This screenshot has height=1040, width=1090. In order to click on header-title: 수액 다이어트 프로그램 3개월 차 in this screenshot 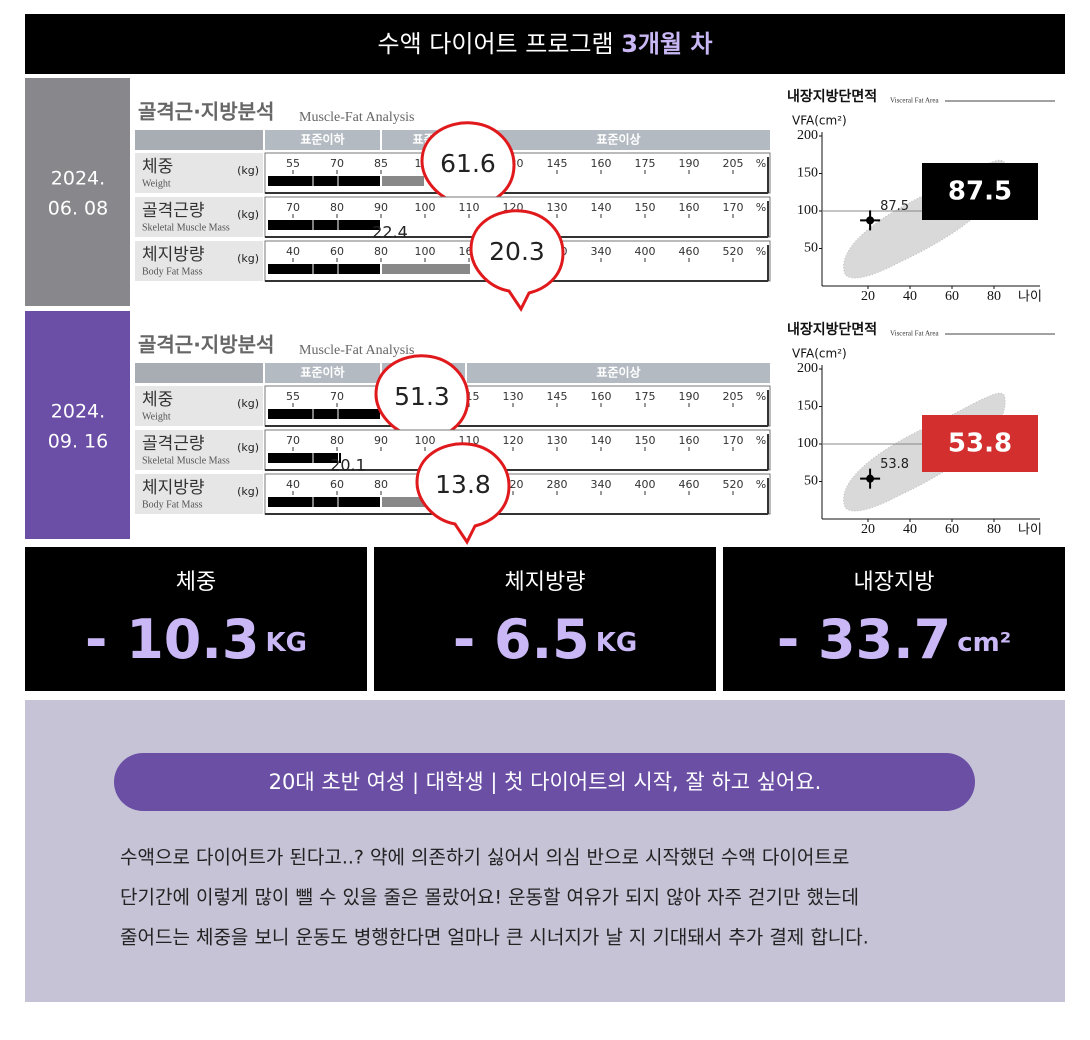, I will do `click(545, 44)`.